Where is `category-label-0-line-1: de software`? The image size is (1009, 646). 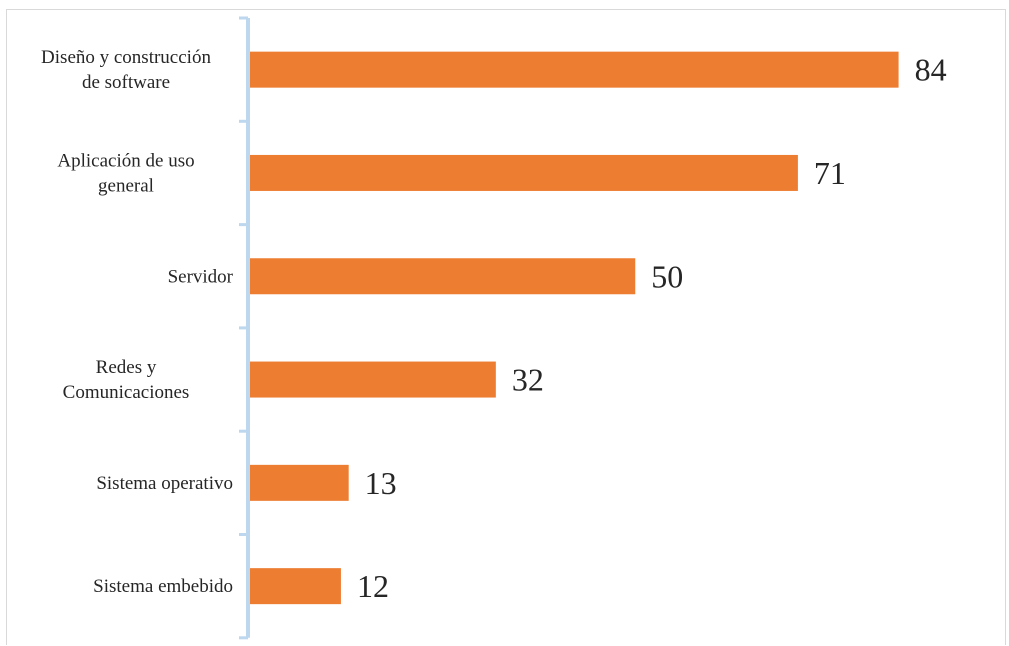 category-label-0-line-1: de software is located at coordinates (126, 82).